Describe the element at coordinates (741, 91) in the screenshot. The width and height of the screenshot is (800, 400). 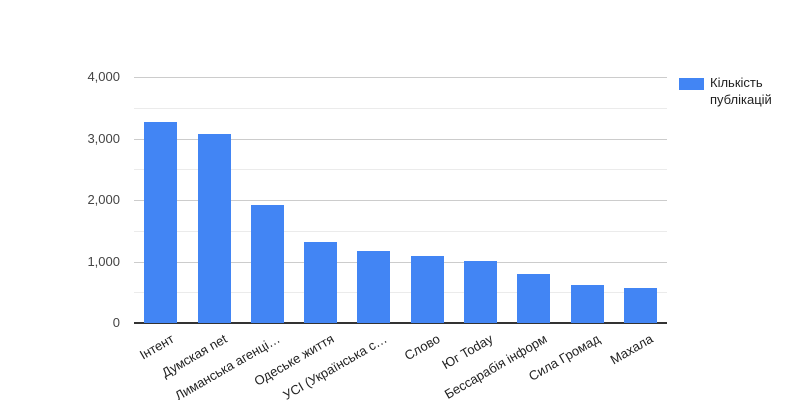
I see `legend-label: Кількість публікацій` at that location.